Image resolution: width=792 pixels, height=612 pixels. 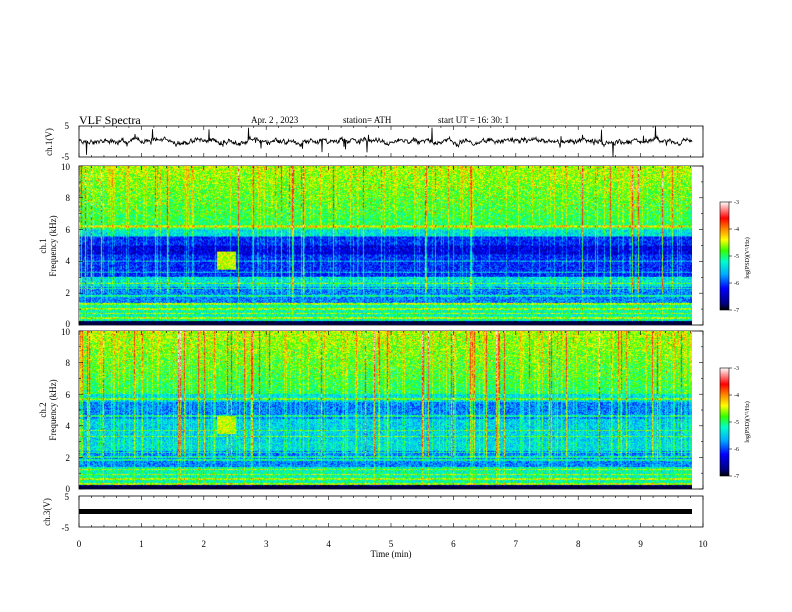 What do you see at coordinates (68, 261) in the screenshot?
I see `spec1-ytick-4: 4` at bounding box center [68, 261].